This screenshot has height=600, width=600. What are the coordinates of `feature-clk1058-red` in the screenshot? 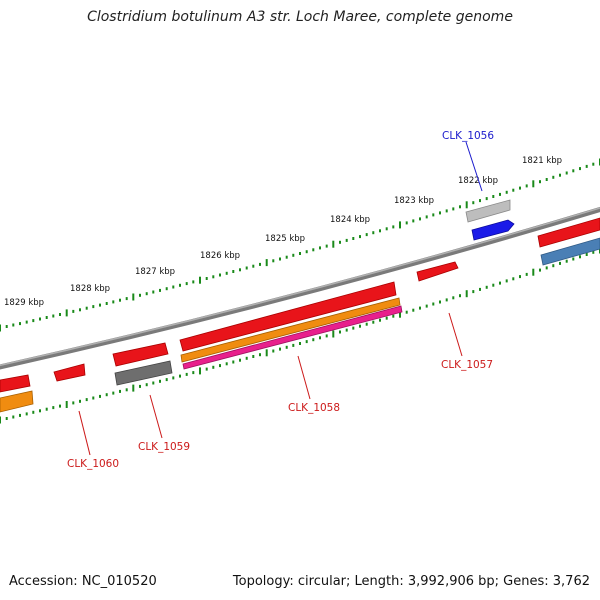 It's located at (288, 316).